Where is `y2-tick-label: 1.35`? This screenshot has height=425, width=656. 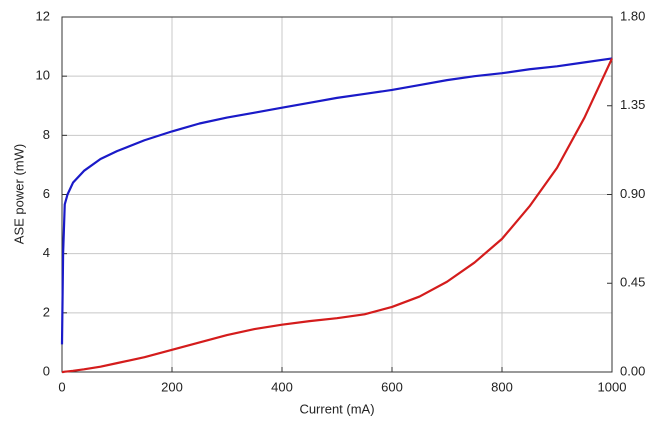 y2-tick-label: 1.35 is located at coordinates (632, 104).